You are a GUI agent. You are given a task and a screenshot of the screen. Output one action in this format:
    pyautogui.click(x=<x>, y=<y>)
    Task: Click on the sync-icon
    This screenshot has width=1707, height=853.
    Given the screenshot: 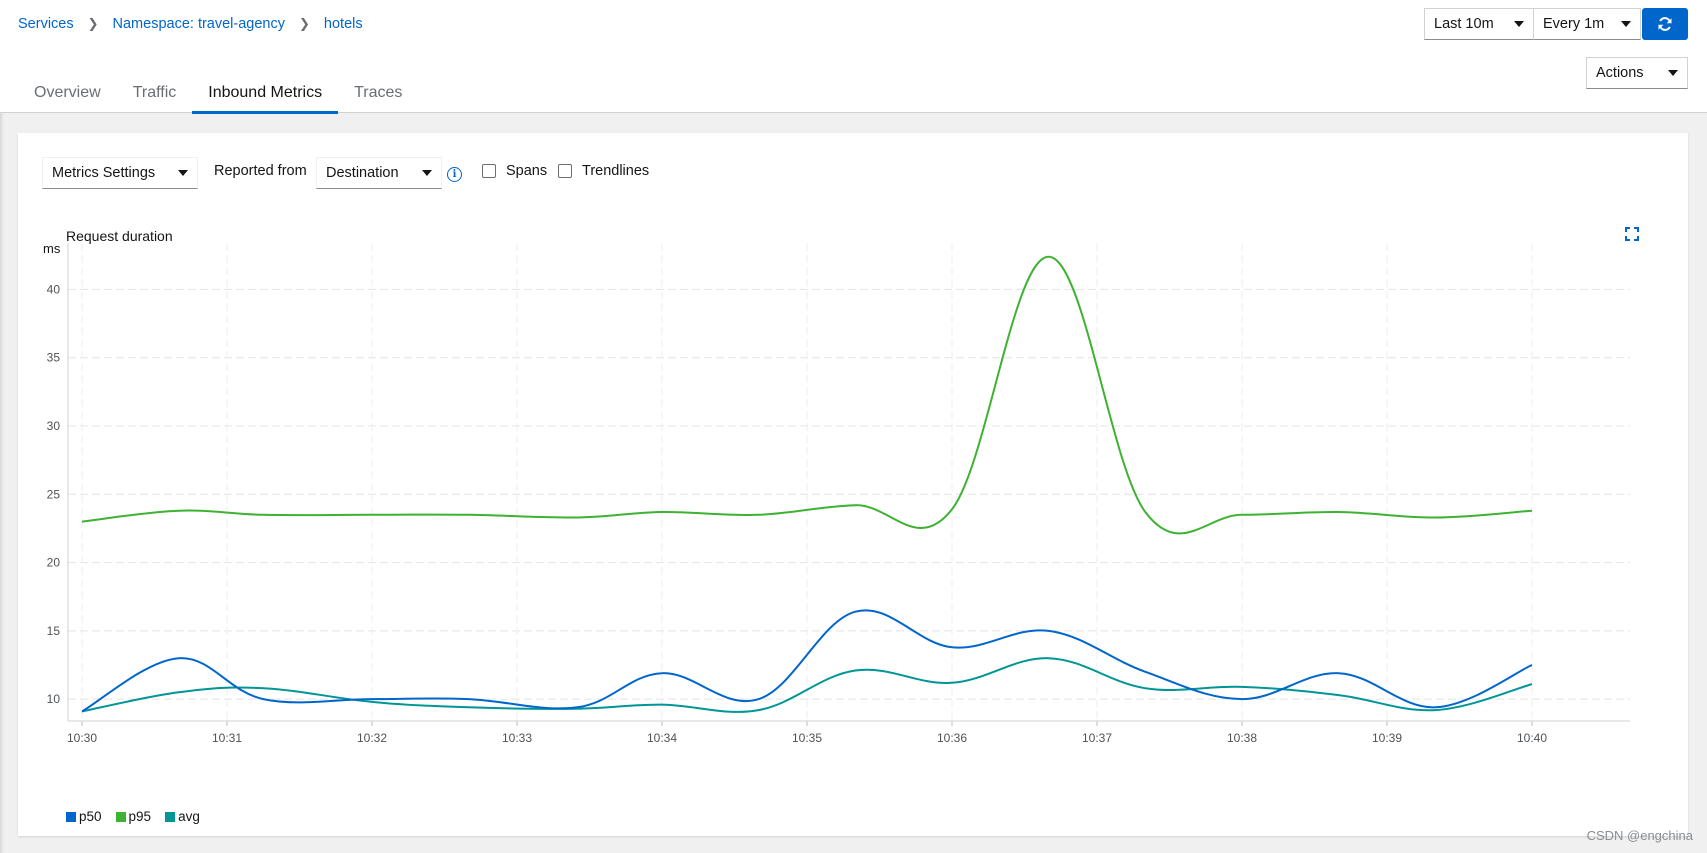 What is the action you would take?
    pyautogui.click(x=1665, y=24)
    